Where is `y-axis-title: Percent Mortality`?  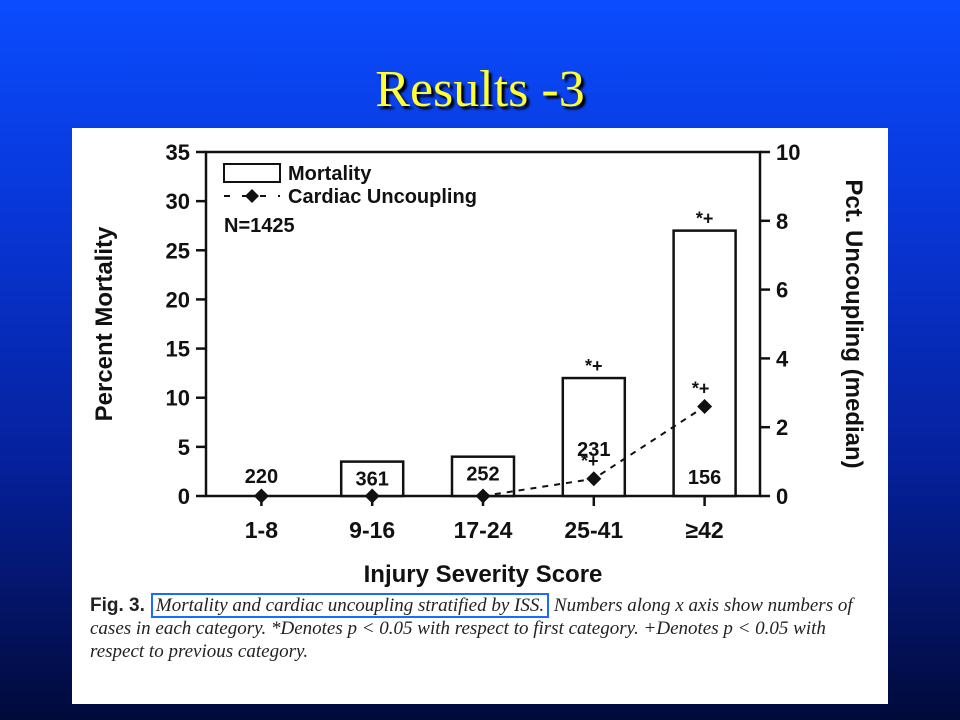 y-axis-title: Percent Mortality is located at coordinates (104, 323).